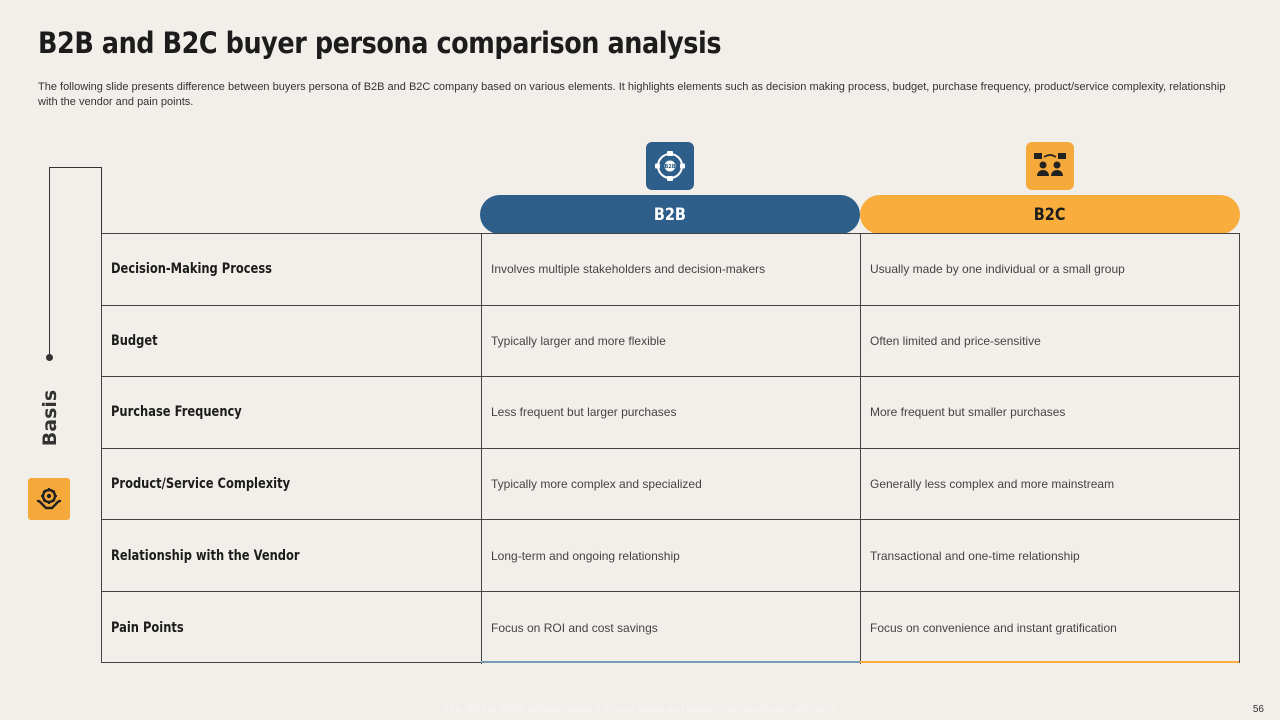  Describe the element at coordinates (176, 412) in the screenshot. I see `basis-text: Purchase Frequency` at that location.